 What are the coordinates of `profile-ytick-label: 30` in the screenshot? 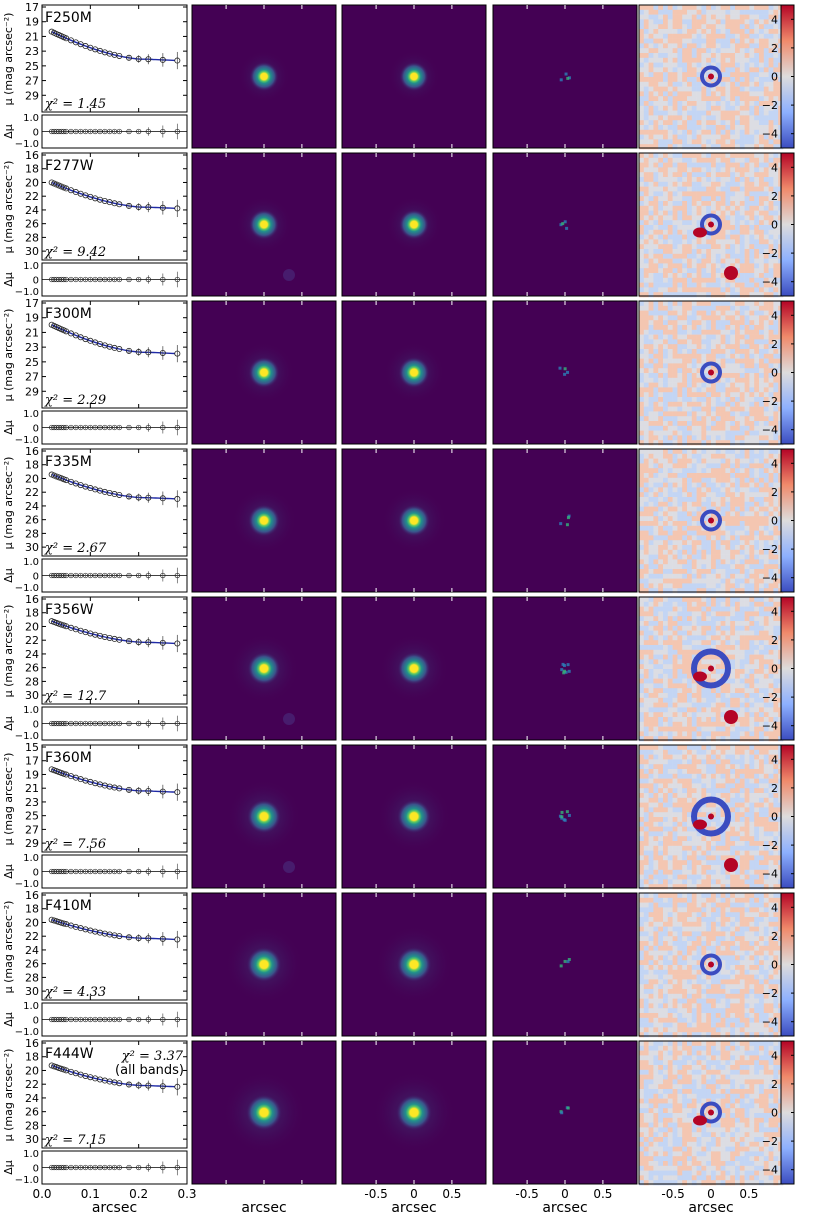 It's located at (32, 547).